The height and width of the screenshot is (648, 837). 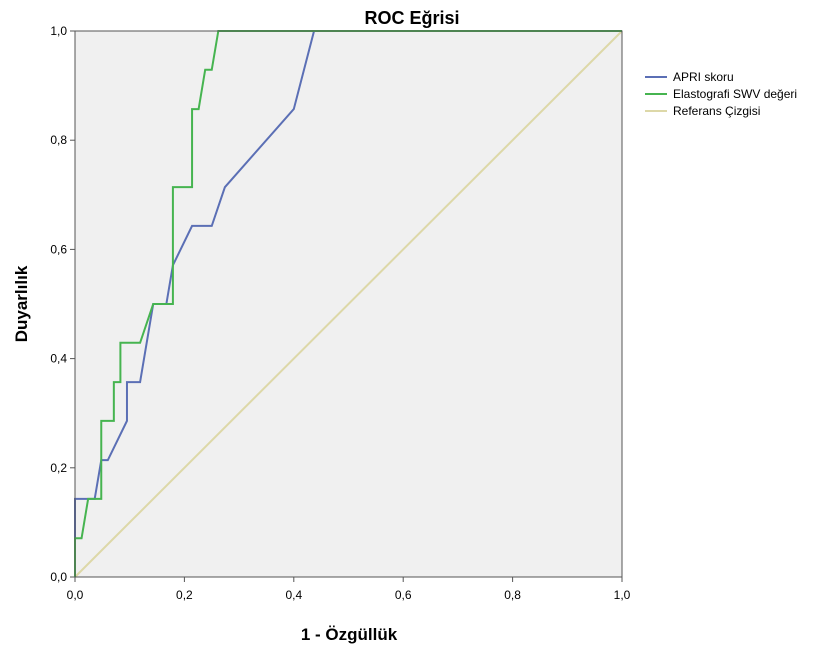 What do you see at coordinates (735, 94) in the screenshot?
I see `legend-label: Elastografi SWV değeri` at bounding box center [735, 94].